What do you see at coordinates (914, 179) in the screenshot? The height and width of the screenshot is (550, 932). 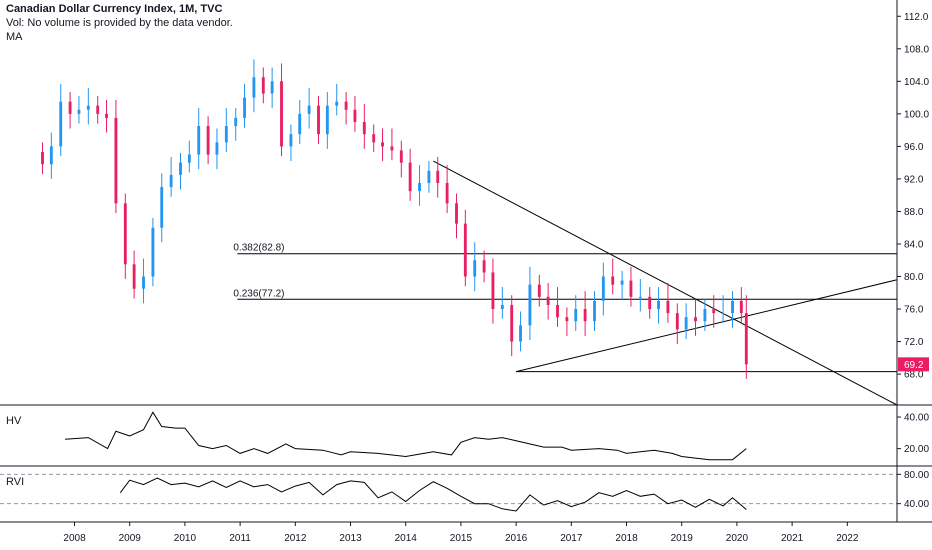 I see `price-axis-label: 92.0` at bounding box center [914, 179].